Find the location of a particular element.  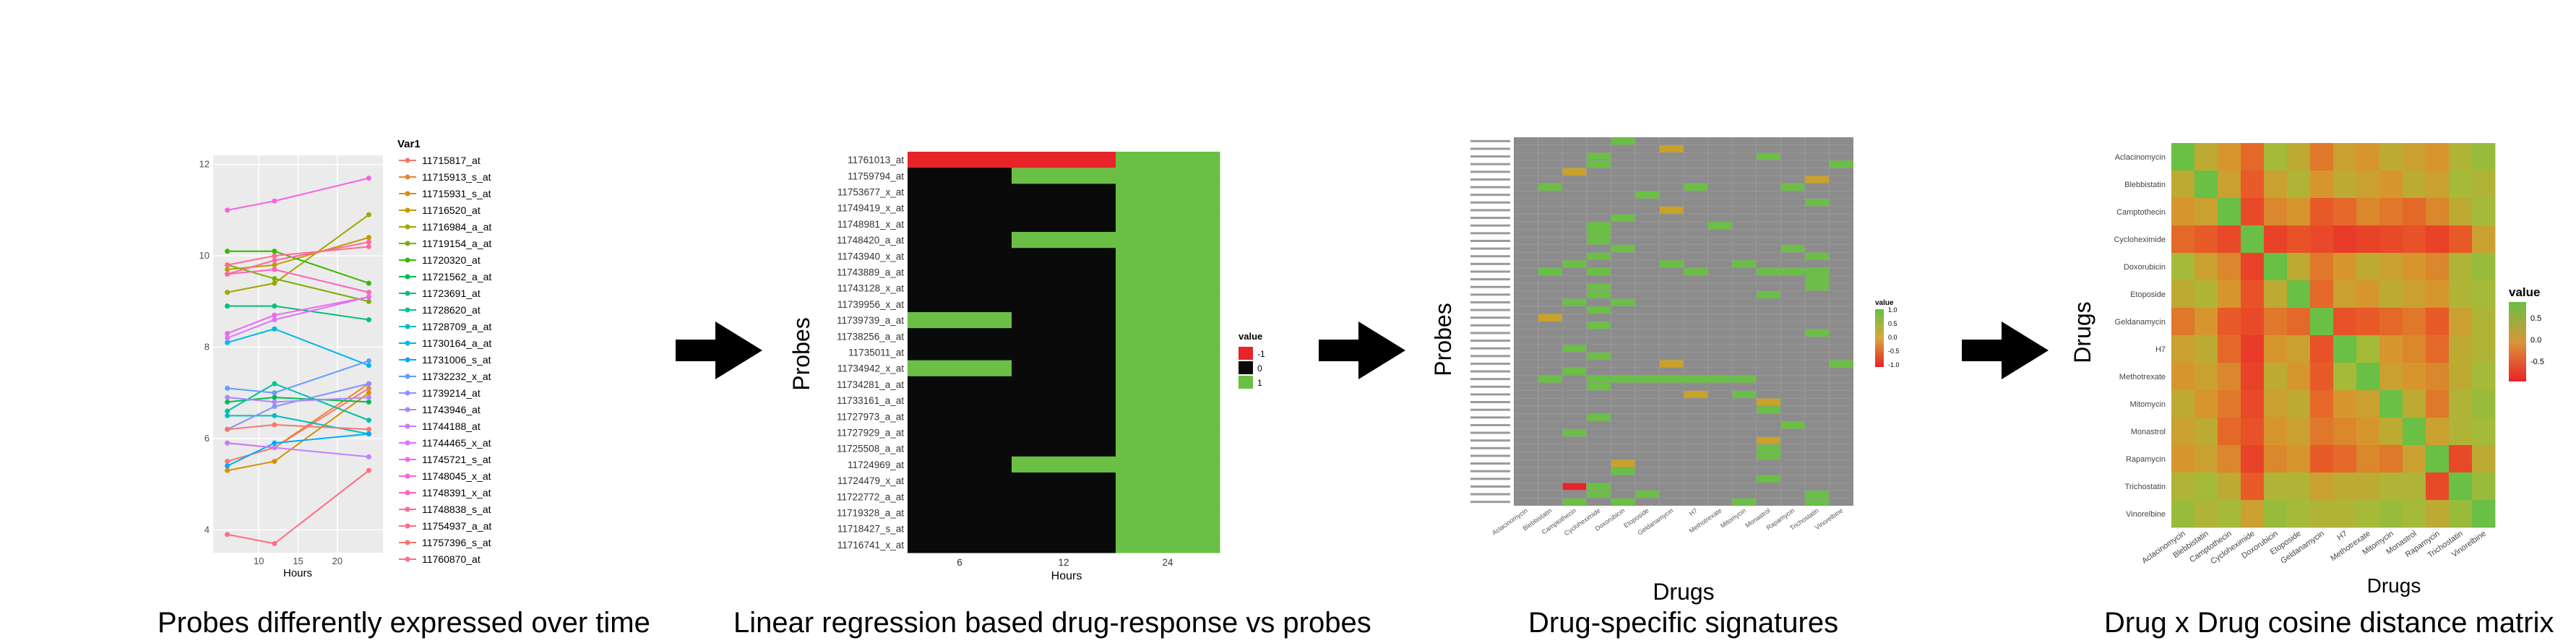

y-tick-label: 10 is located at coordinates (204, 255).